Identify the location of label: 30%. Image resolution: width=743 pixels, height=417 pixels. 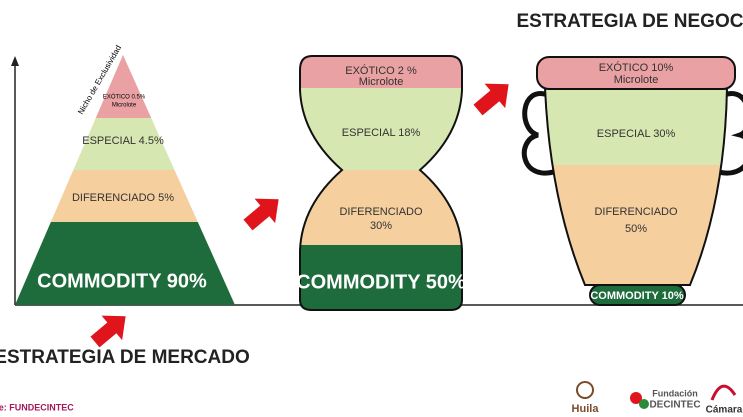
(381, 226).